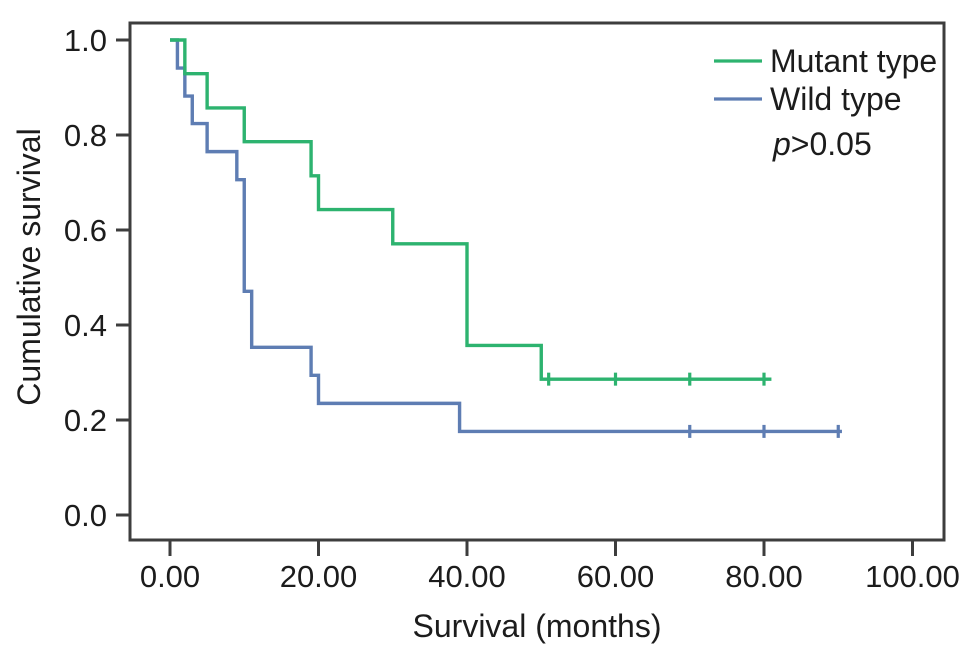 The height and width of the screenshot is (658, 969). What do you see at coordinates (764, 576) in the screenshot?
I see `x-tick-label: 80.00` at bounding box center [764, 576].